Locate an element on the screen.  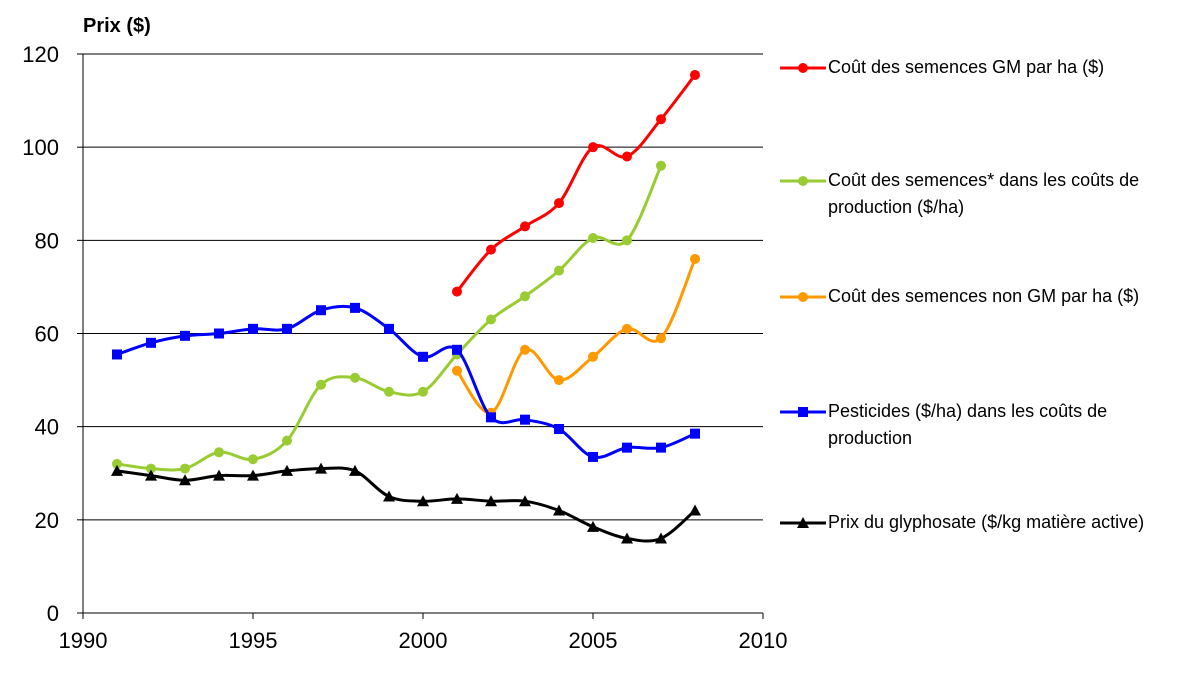
x-tick-label: 2010 is located at coordinates (763, 640).